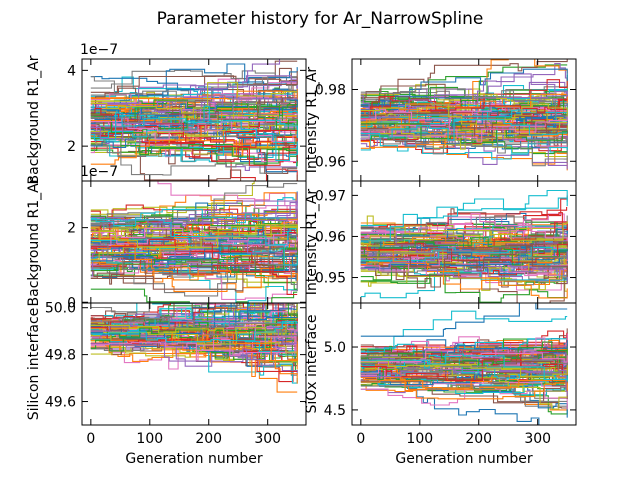 The height and width of the screenshot is (480, 640). Describe the element at coordinates (330, 196) in the screenshot. I see `y-tick-label: 0.97` at that location.